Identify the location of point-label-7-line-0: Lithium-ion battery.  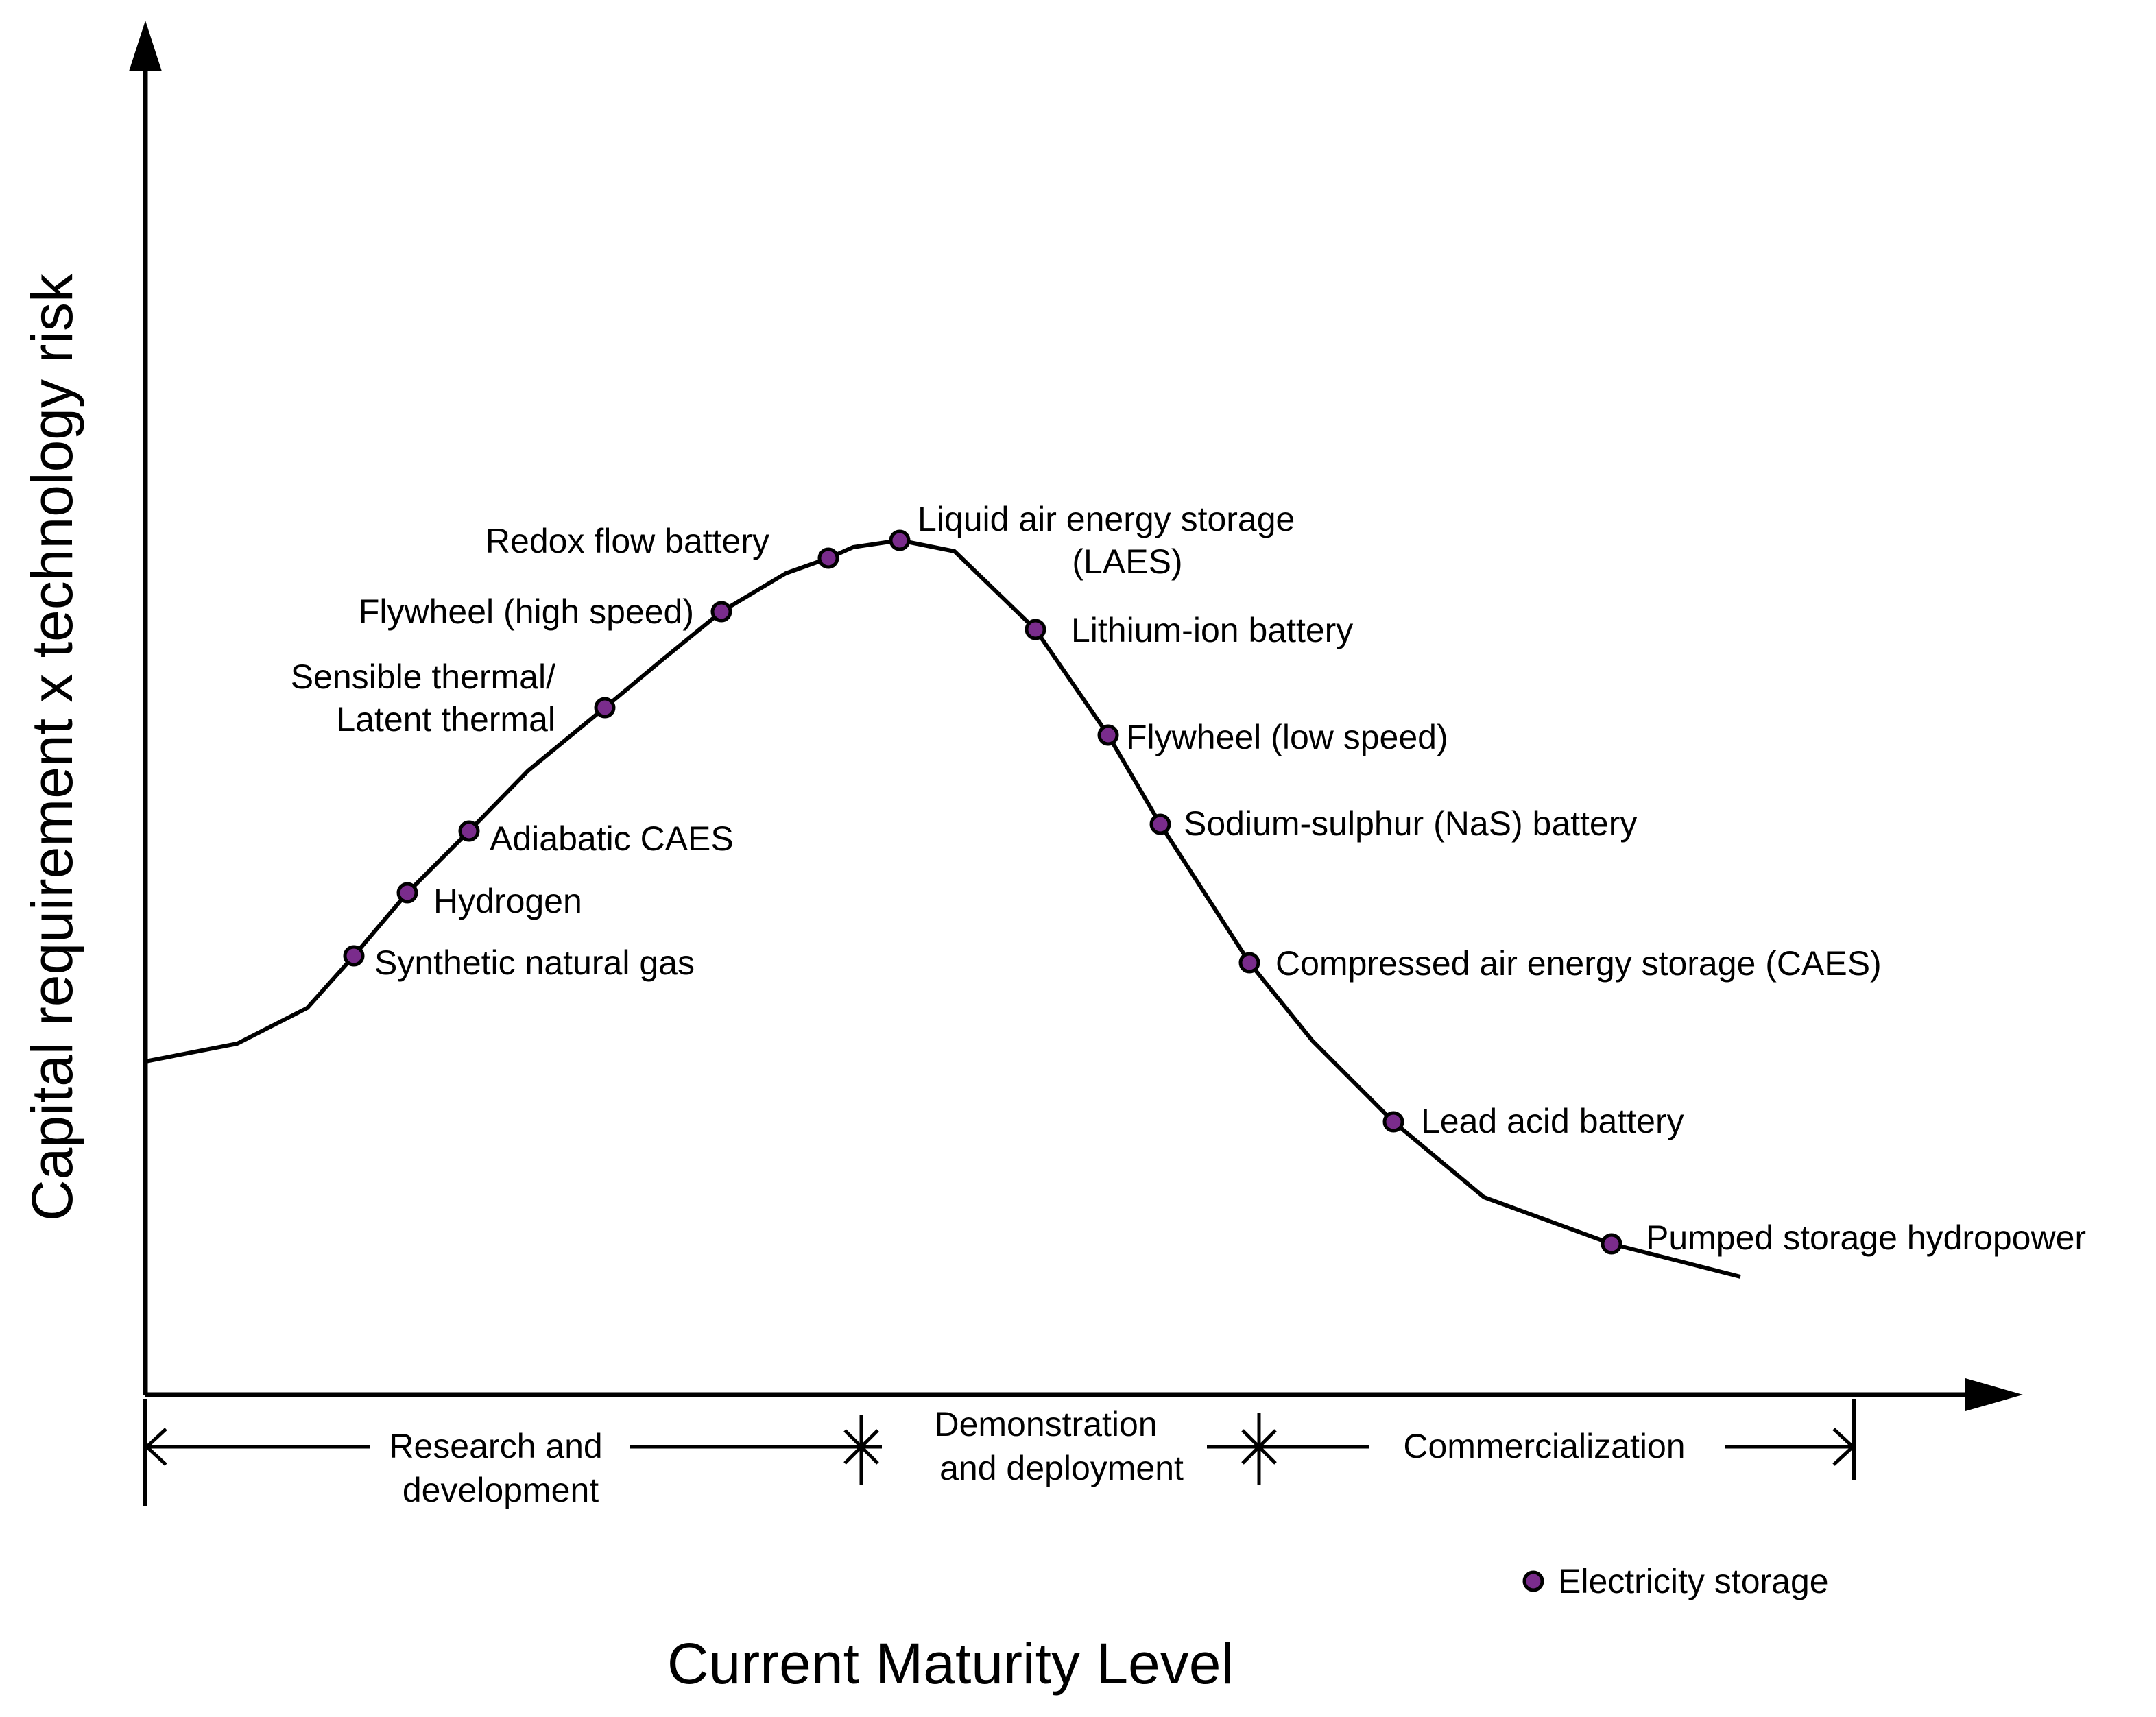
(1212, 630).